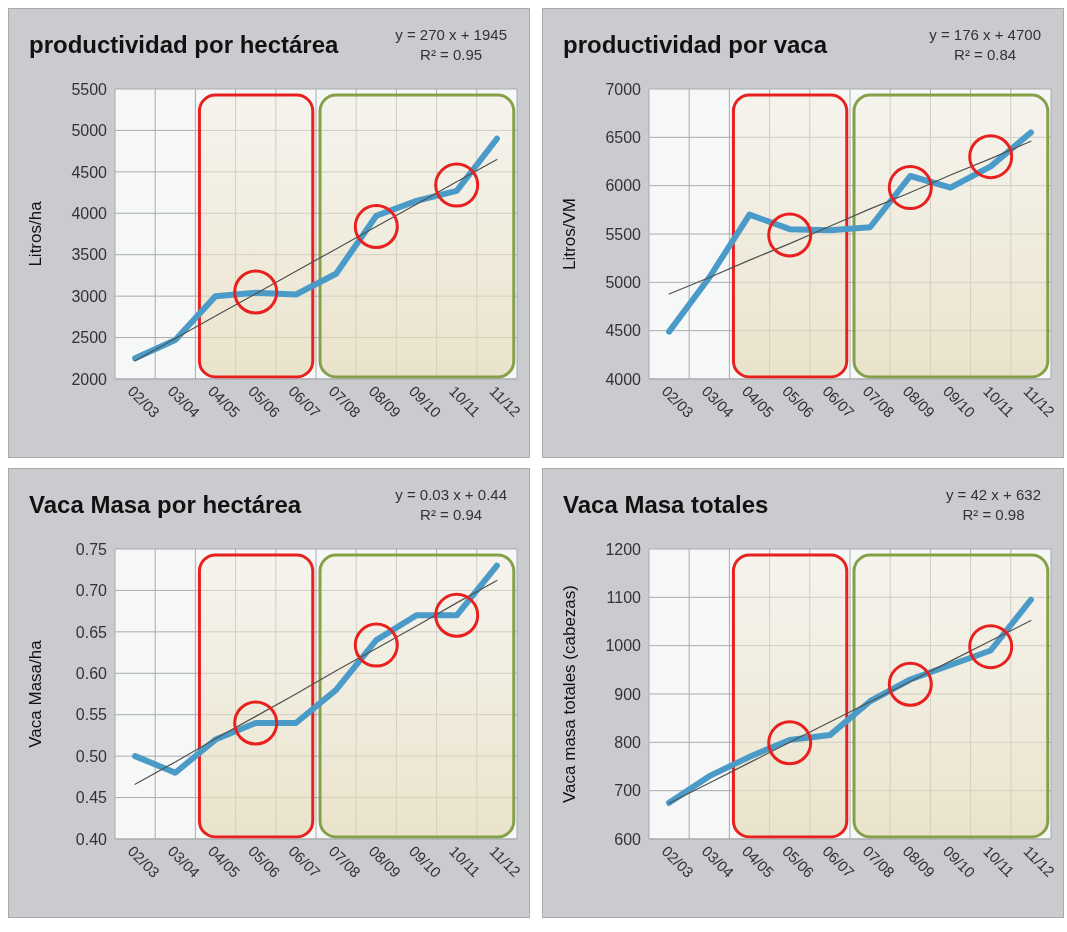  Describe the element at coordinates (850, 217) in the screenshot. I see `line-series` at that location.